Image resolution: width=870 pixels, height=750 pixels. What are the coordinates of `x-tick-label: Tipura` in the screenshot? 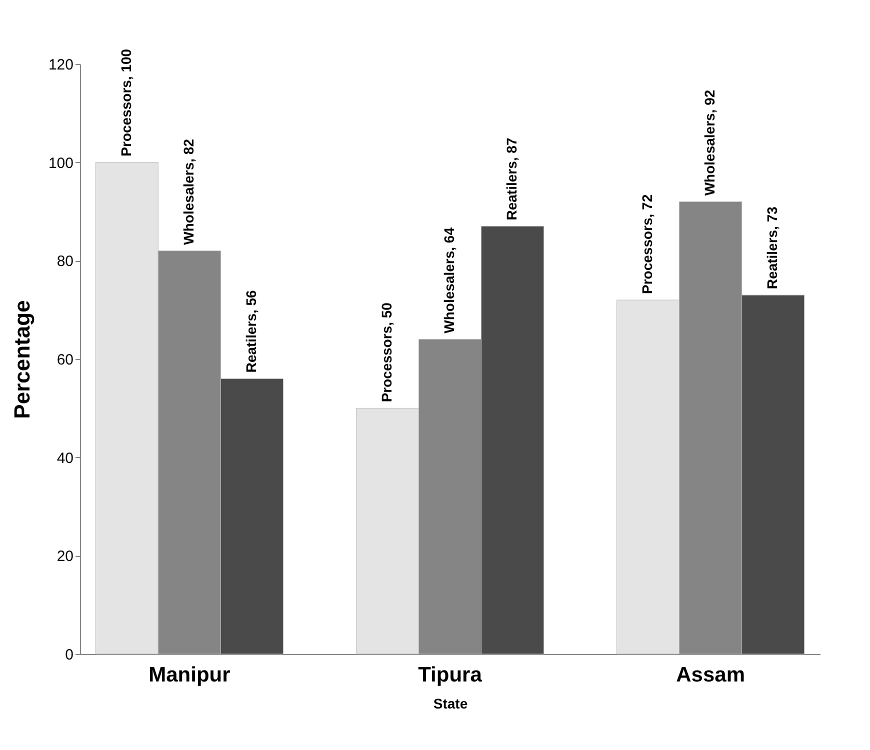 It's located at (450, 675).